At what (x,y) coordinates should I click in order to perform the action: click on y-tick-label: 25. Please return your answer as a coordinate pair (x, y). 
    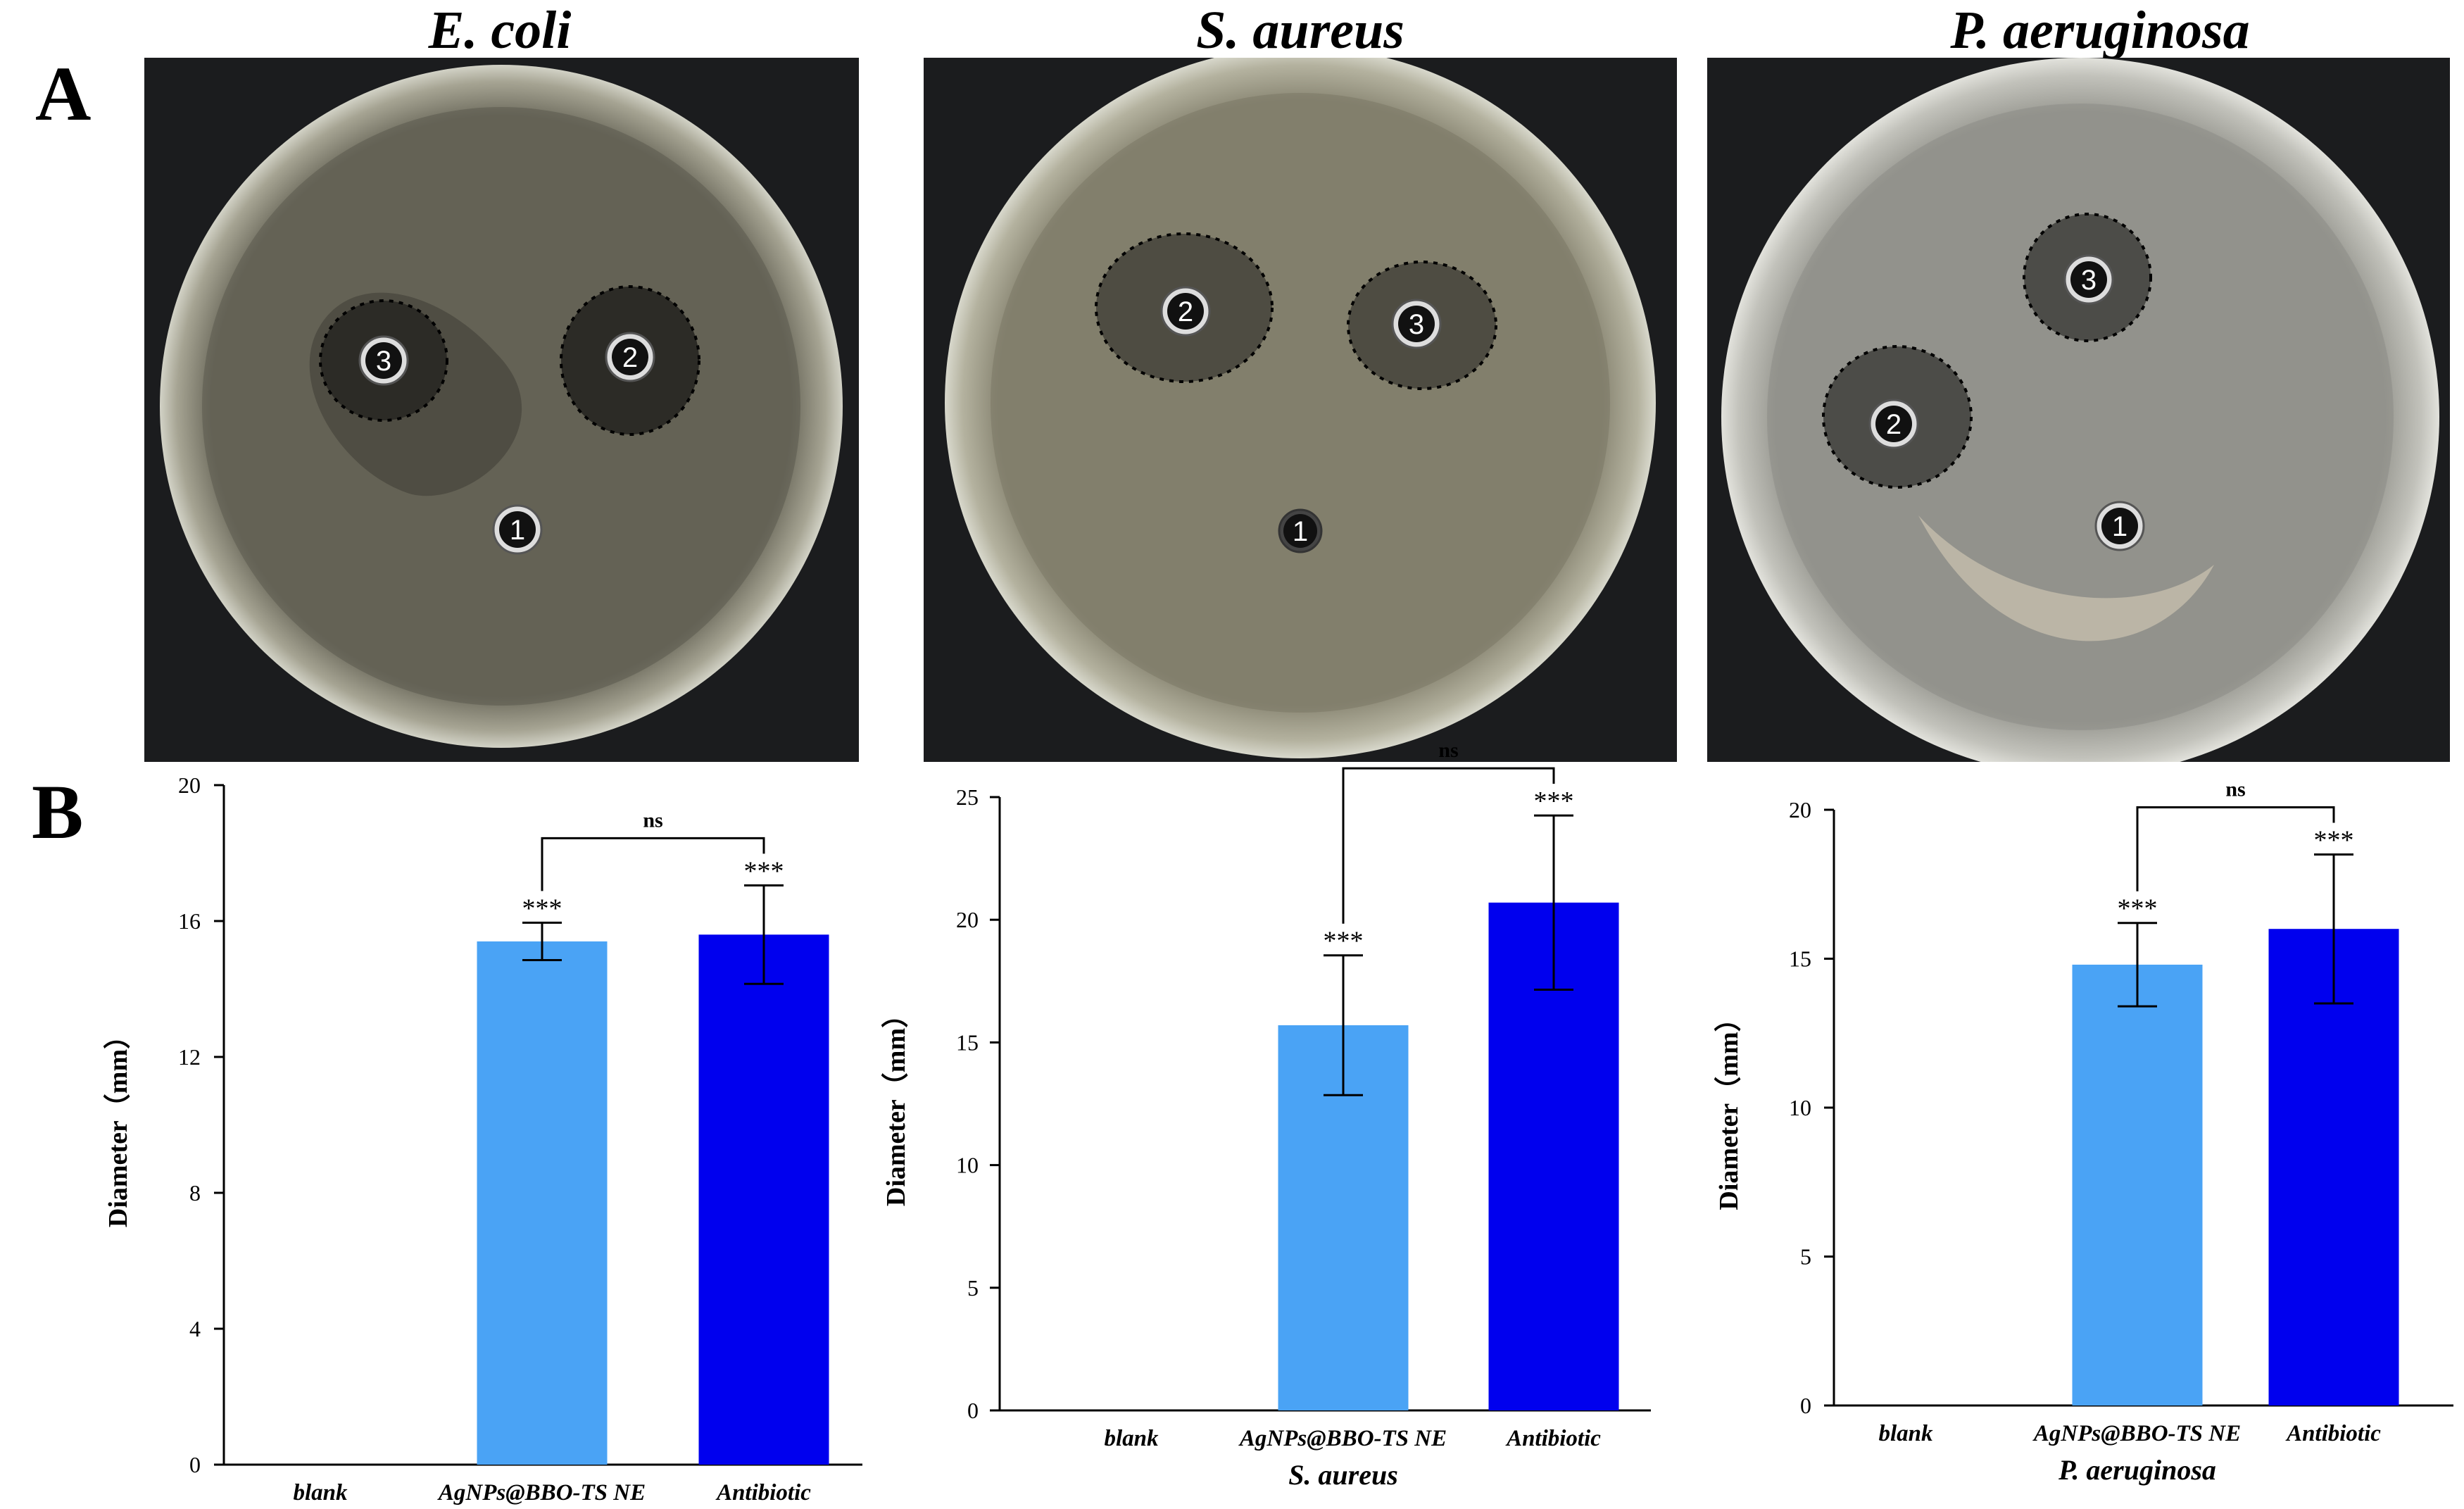
    Looking at the image, I should click on (967, 797).